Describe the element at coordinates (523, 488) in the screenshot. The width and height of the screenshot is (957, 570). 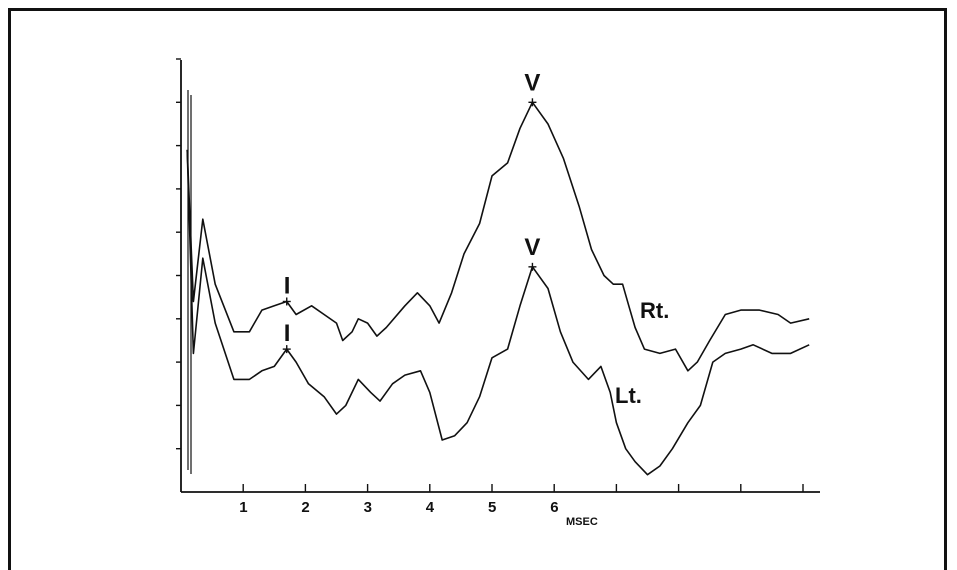
I see `x-ticks` at that location.